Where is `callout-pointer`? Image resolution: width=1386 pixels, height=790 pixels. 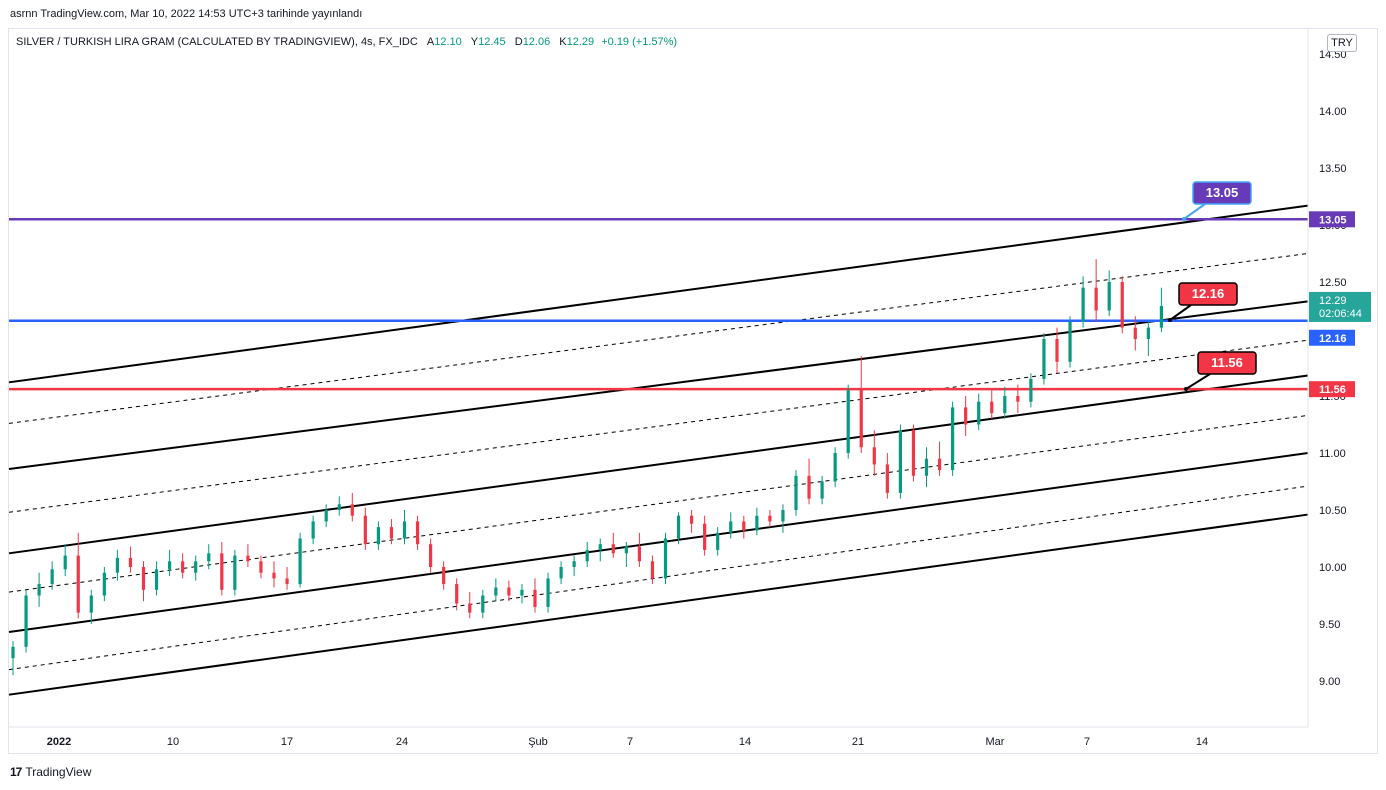
callout-pointer is located at coordinates (1180, 312).